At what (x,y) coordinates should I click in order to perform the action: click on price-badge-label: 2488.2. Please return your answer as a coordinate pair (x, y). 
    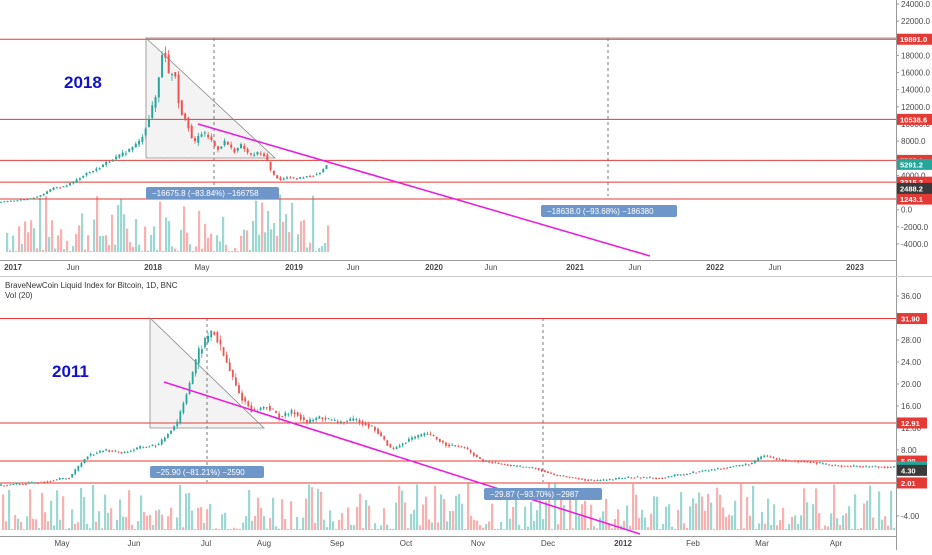
    Looking at the image, I should click on (911, 188).